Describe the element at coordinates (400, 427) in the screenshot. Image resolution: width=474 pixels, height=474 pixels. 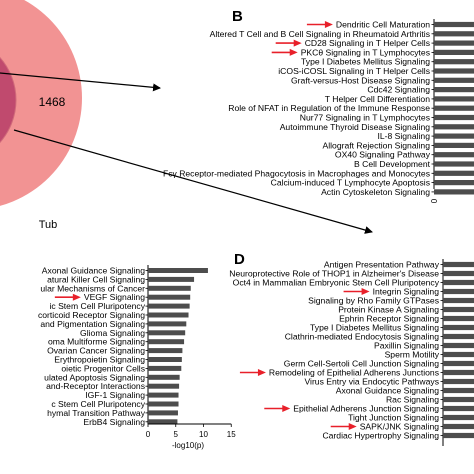
I see `panel-d-category-label: SAPK/JNK Signaling` at that location.